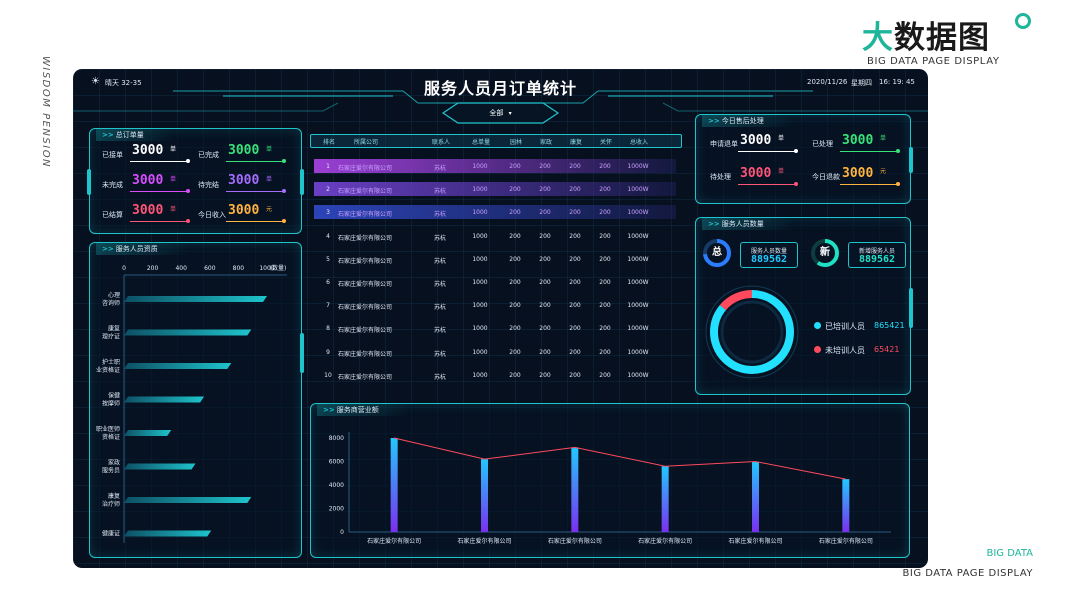 The image size is (1067, 600). Describe the element at coordinates (826, 177) in the screenshot. I see `after-sales-label: 今日退款` at that location.